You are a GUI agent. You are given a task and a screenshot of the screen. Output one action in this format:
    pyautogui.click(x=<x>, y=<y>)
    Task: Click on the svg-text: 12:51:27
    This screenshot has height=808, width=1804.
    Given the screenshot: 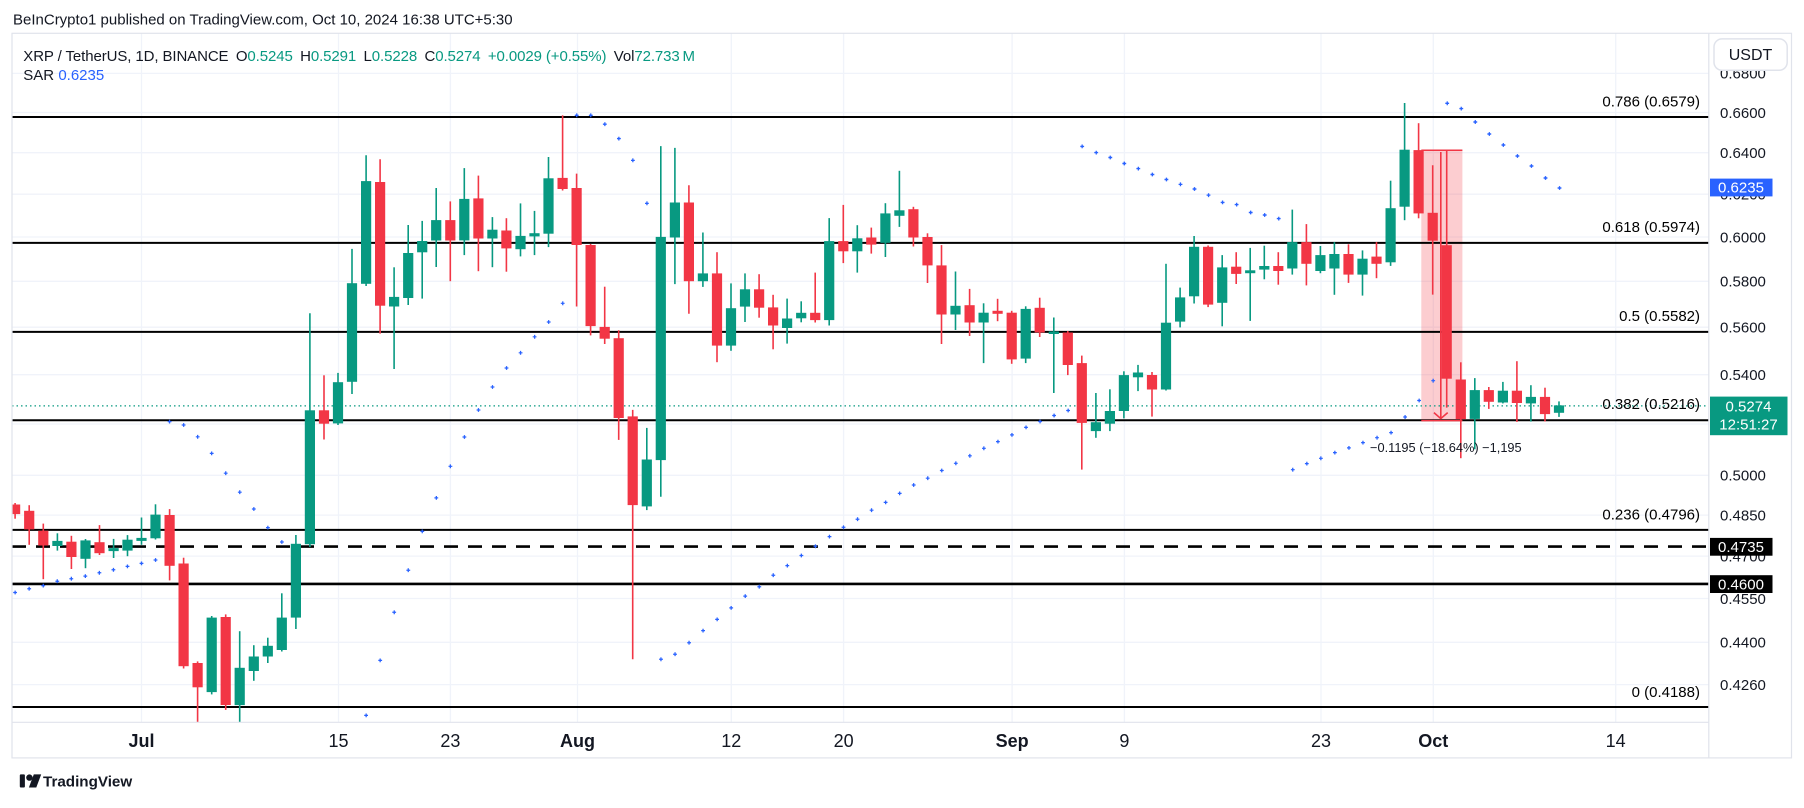 What is the action you would take?
    pyautogui.click(x=1748, y=425)
    